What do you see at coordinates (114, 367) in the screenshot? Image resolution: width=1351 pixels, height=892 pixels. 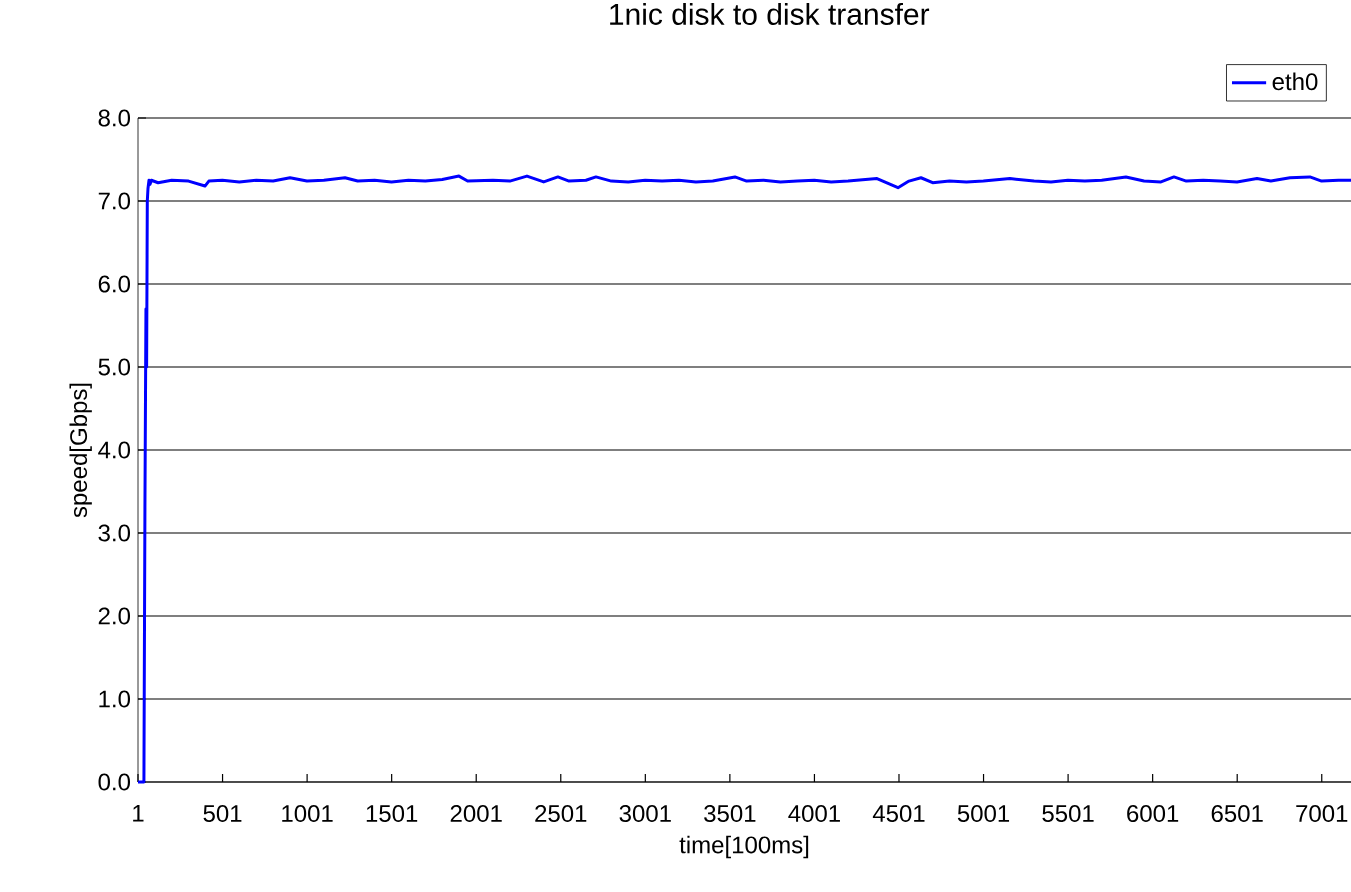 I see `y-tick-label: 5.0` at bounding box center [114, 367].